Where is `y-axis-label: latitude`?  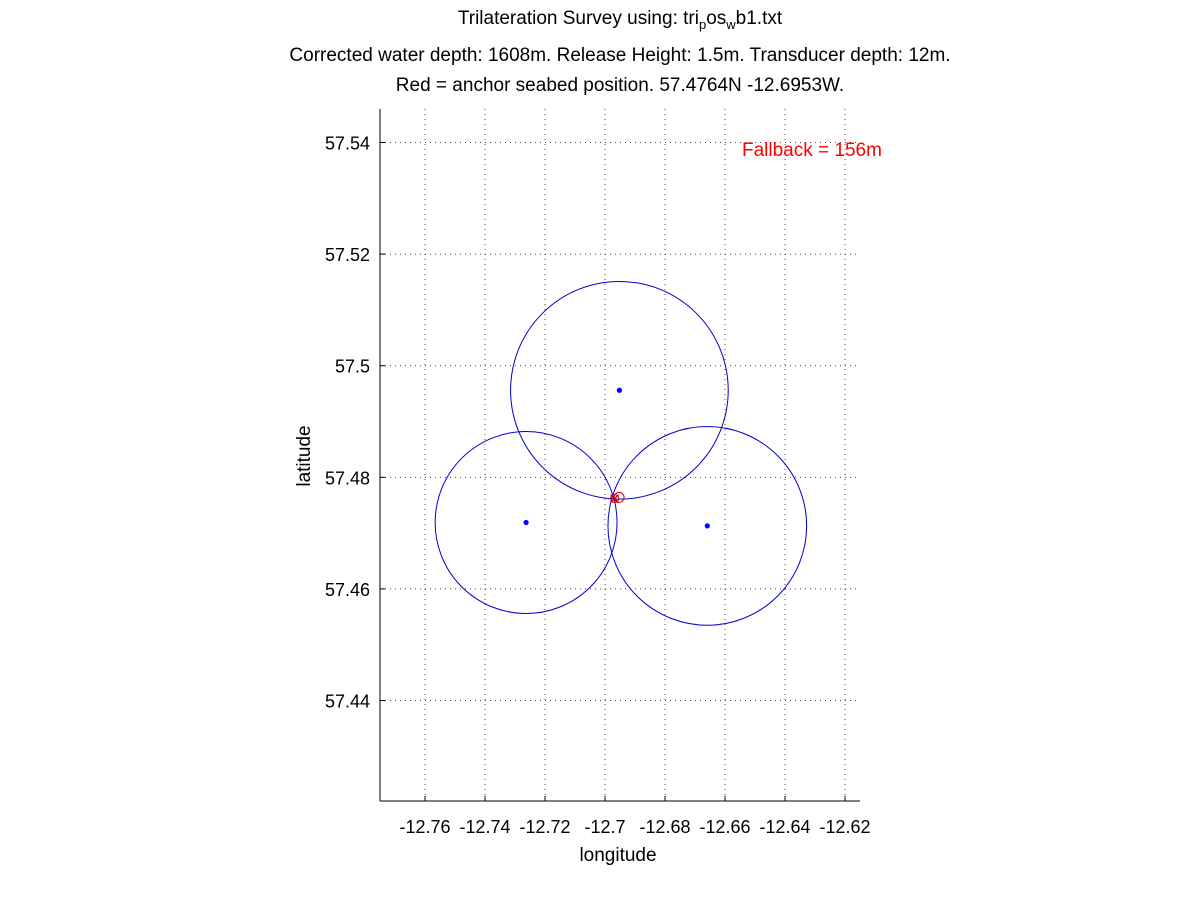 y-axis-label: latitude is located at coordinates (304, 455).